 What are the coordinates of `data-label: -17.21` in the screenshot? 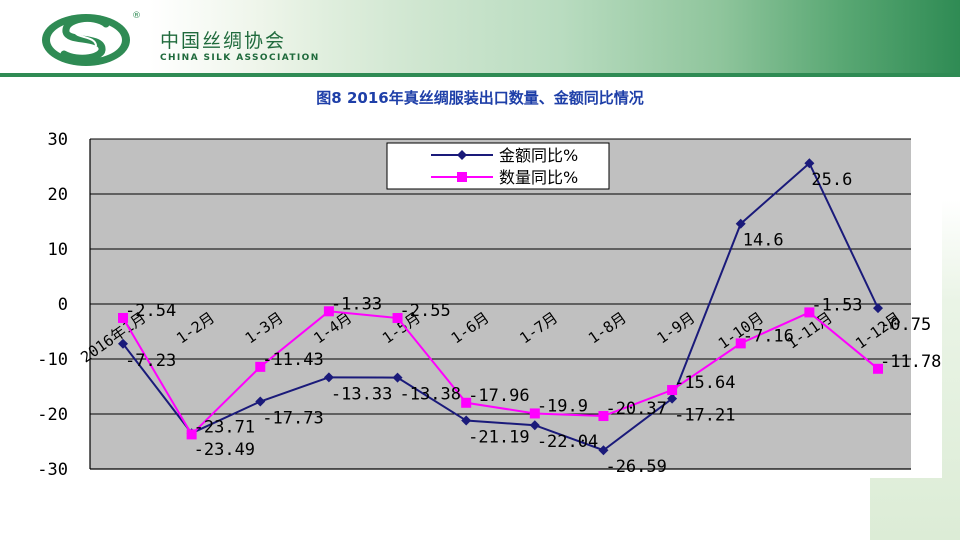 It's located at (704, 416).